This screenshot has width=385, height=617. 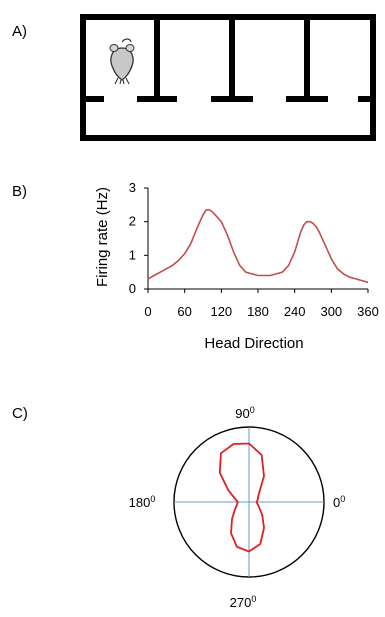 I want to click on polar-label-0: 00, so click(x=339, y=502).